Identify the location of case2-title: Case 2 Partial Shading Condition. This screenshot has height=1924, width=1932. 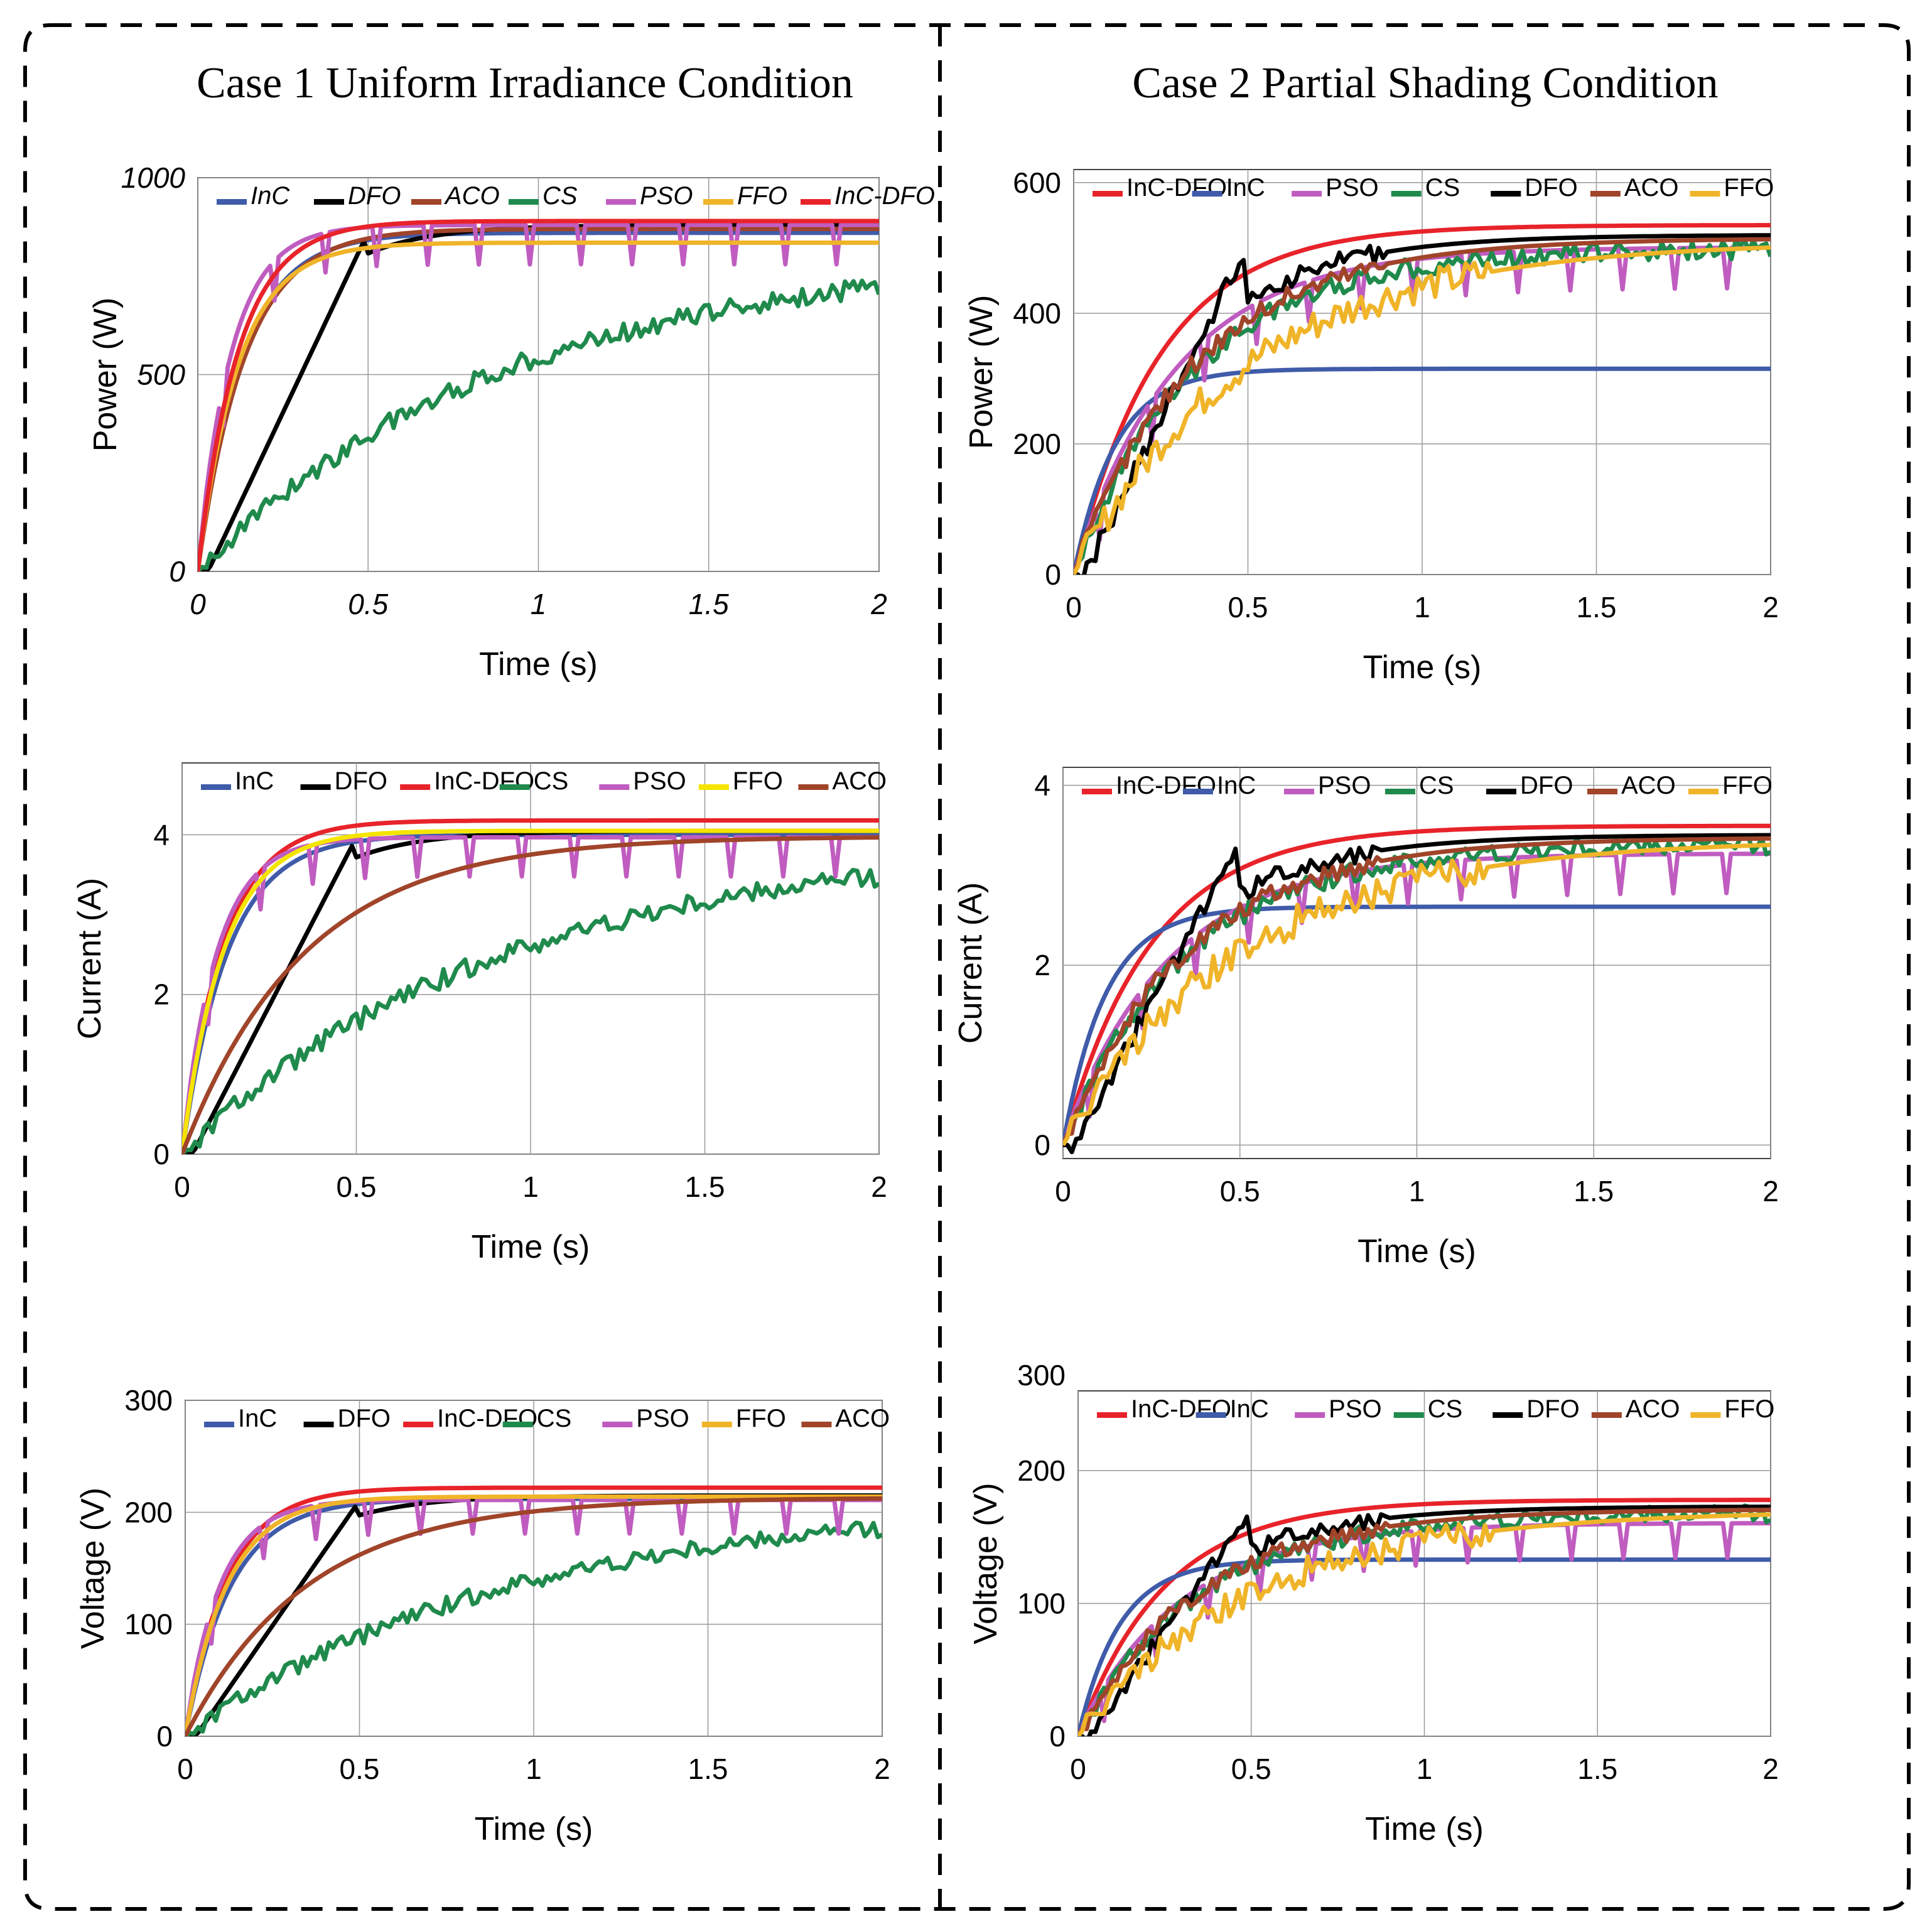
(1425, 83).